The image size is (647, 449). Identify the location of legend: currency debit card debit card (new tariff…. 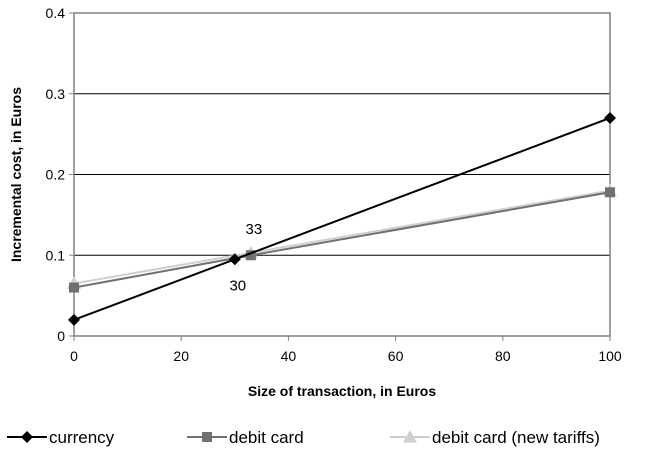
(303, 437).